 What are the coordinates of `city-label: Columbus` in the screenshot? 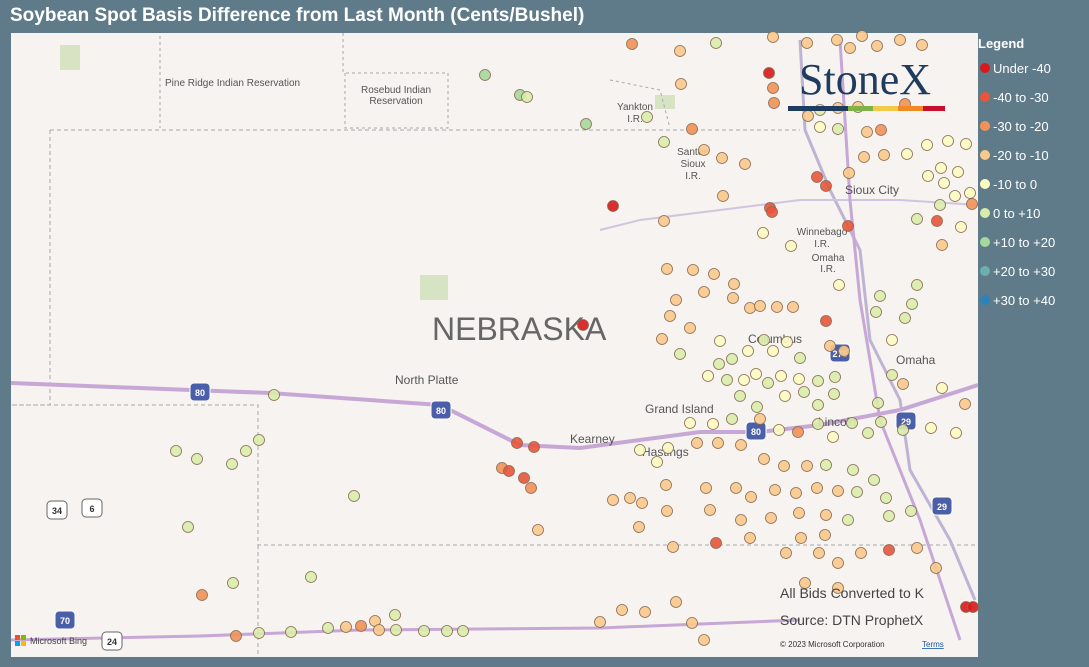 It's located at (775, 339).